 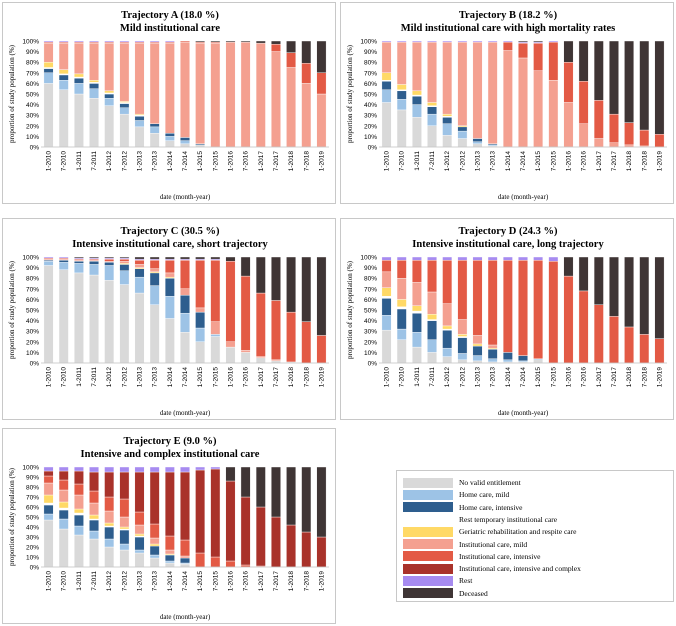 What do you see at coordinates (32, 105) in the screenshot?
I see `y-tick-label: 40%` at bounding box center [32, 105].